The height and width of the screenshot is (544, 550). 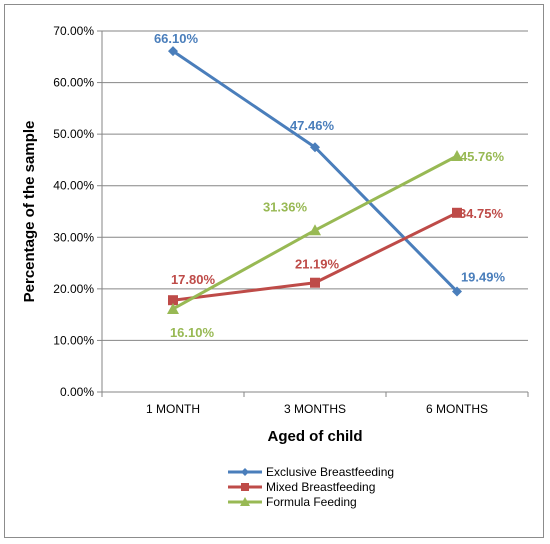 I want to click on x-axis-ticks: 1 MONTH 3 MONTHS 6 MONTHS, so click(x=315, y=404).